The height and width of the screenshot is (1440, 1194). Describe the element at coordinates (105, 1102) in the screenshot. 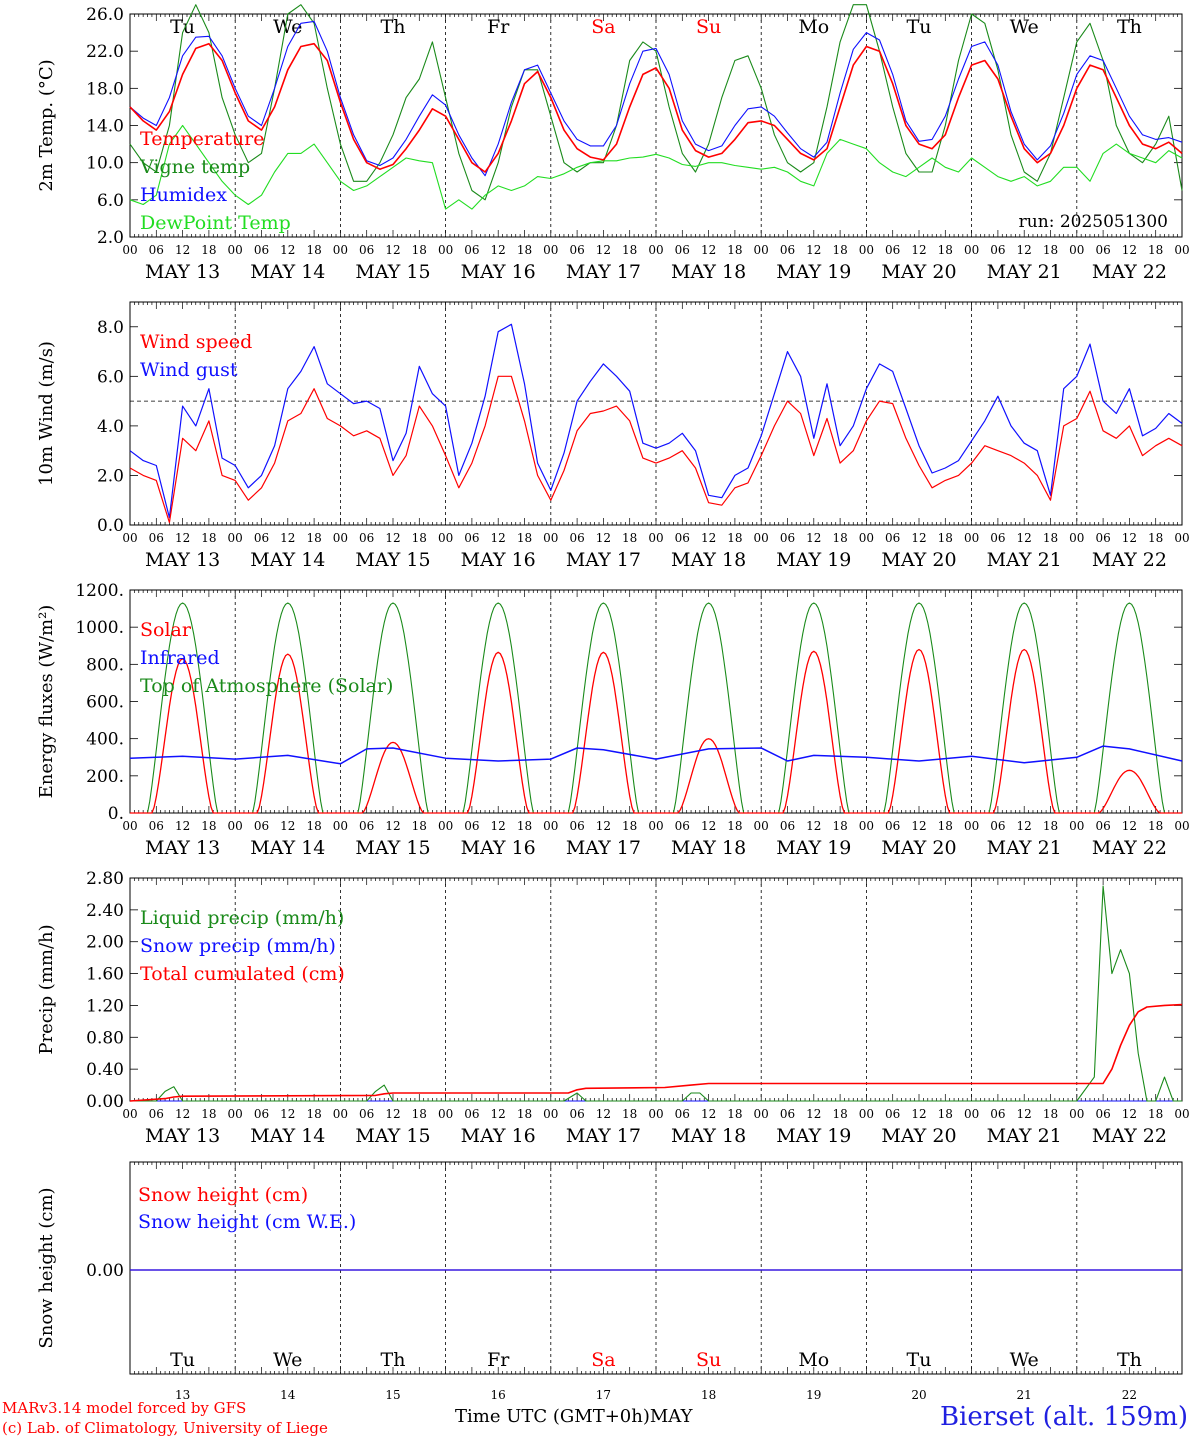

I see `precip-ytick-label: 0.00` at that location.